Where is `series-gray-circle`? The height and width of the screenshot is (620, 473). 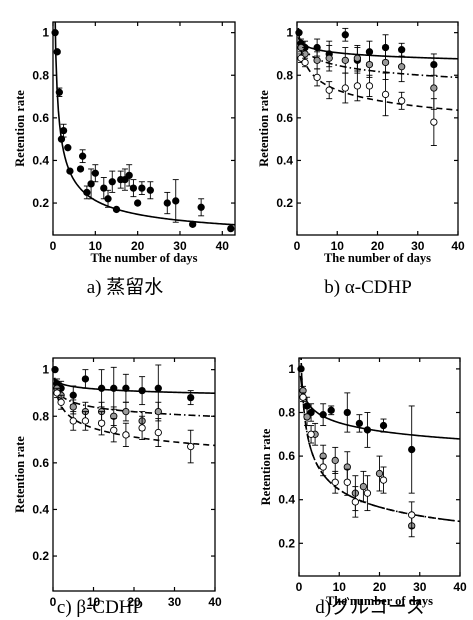 series-gray-circle is located at coordinates (357, 461).